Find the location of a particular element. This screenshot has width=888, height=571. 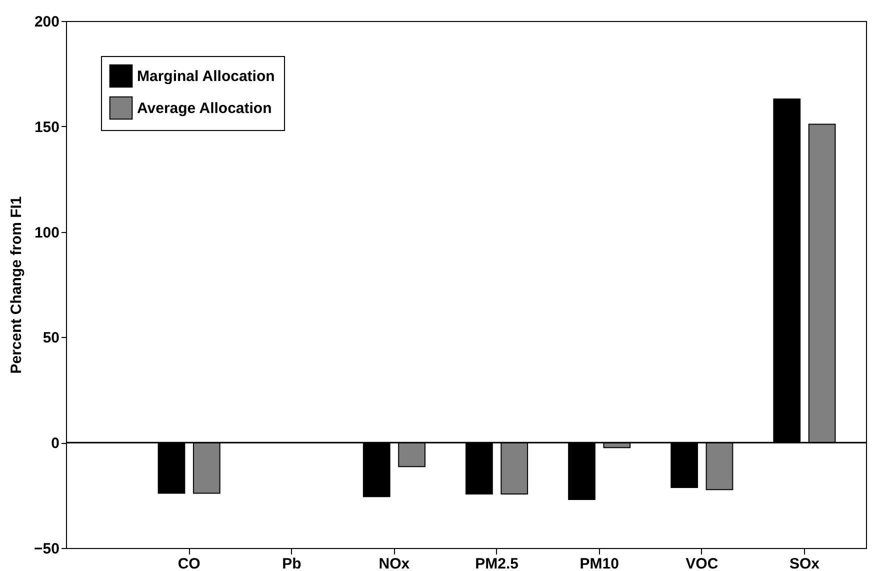

x-tick-label: PM2.5 is located at coordinates (496, 563).